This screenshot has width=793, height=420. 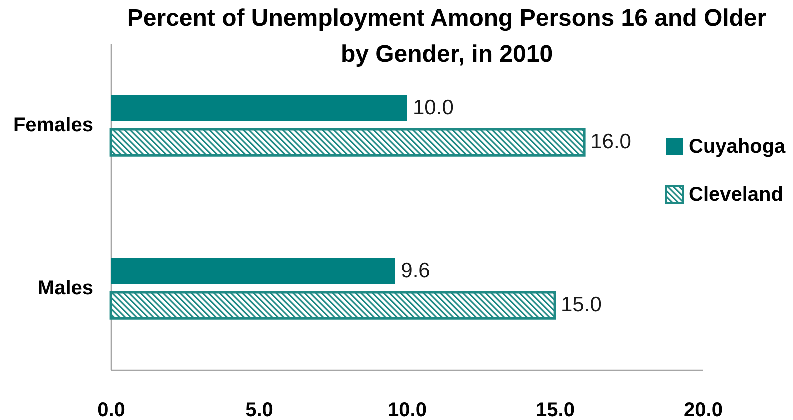 I want to click on data-label: 10.0, so click(x=433, y=108).